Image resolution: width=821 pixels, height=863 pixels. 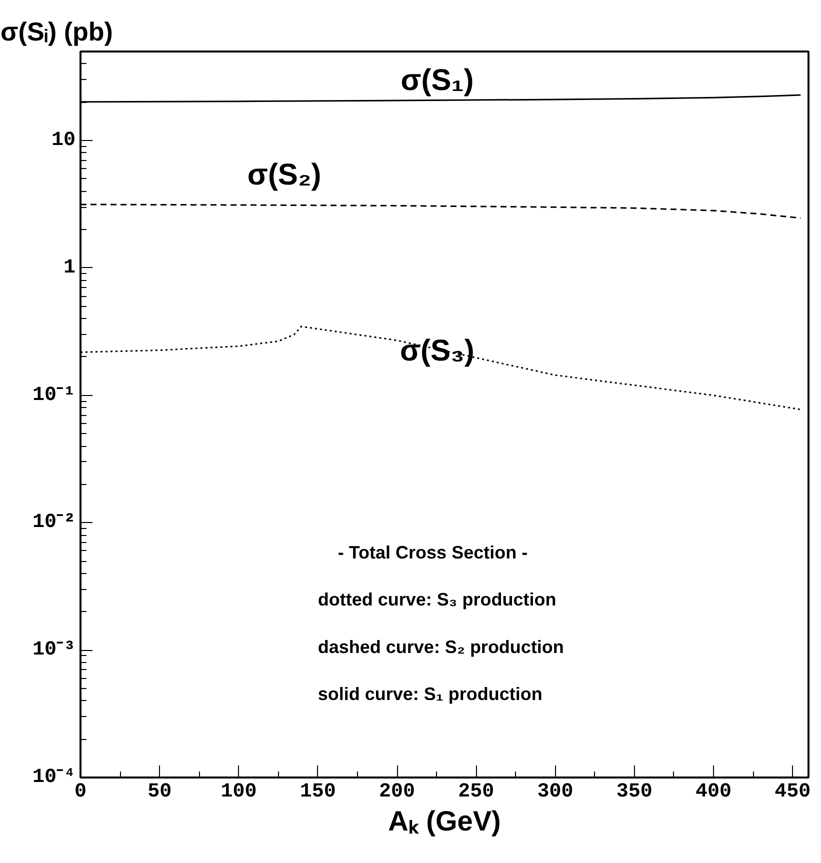 What do you see at coordinates (792, 792) in the screenshot?
I see `x-tick-label: 450` at bounding box center [792, 792].